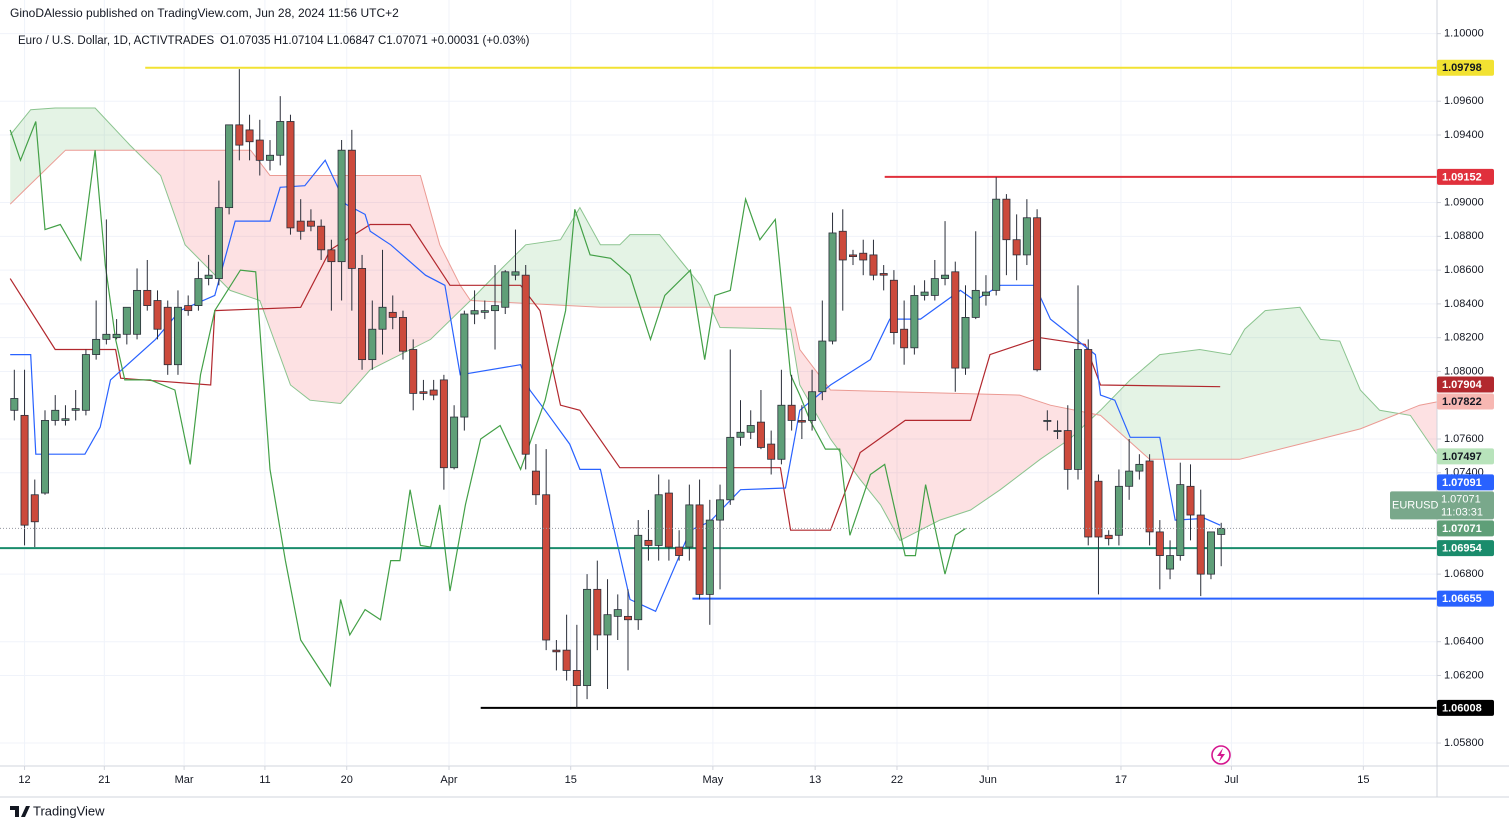  I want to click on y-tick-label: 1.05800, so click(1464, 743).